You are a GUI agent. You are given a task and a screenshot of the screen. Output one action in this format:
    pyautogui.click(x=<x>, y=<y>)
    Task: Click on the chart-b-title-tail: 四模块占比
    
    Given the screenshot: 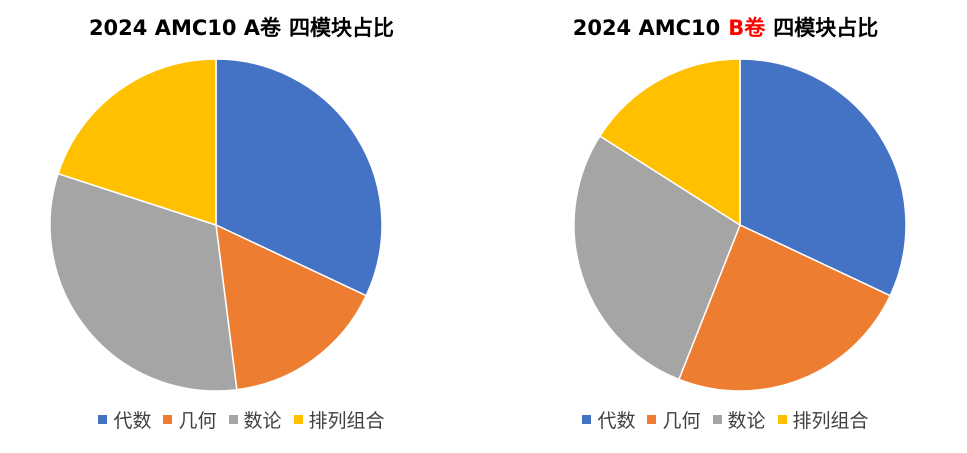 What is the action you would take?
    pyautogui.click(x=826, y=28)
    